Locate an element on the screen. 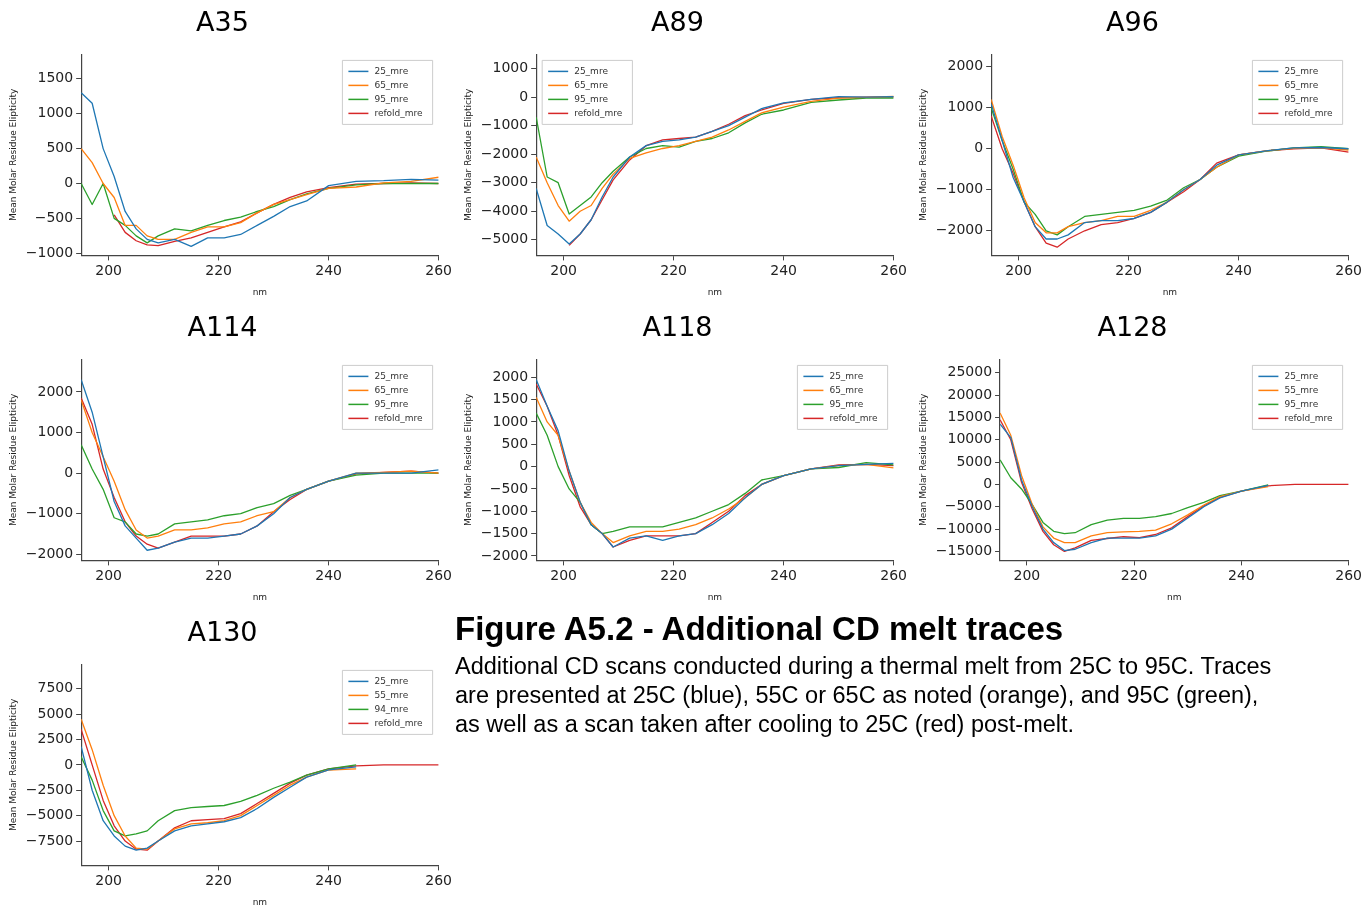 This screenshot has width=1364, height=908. chart-title: A35 is located at coordinates (222, 22).